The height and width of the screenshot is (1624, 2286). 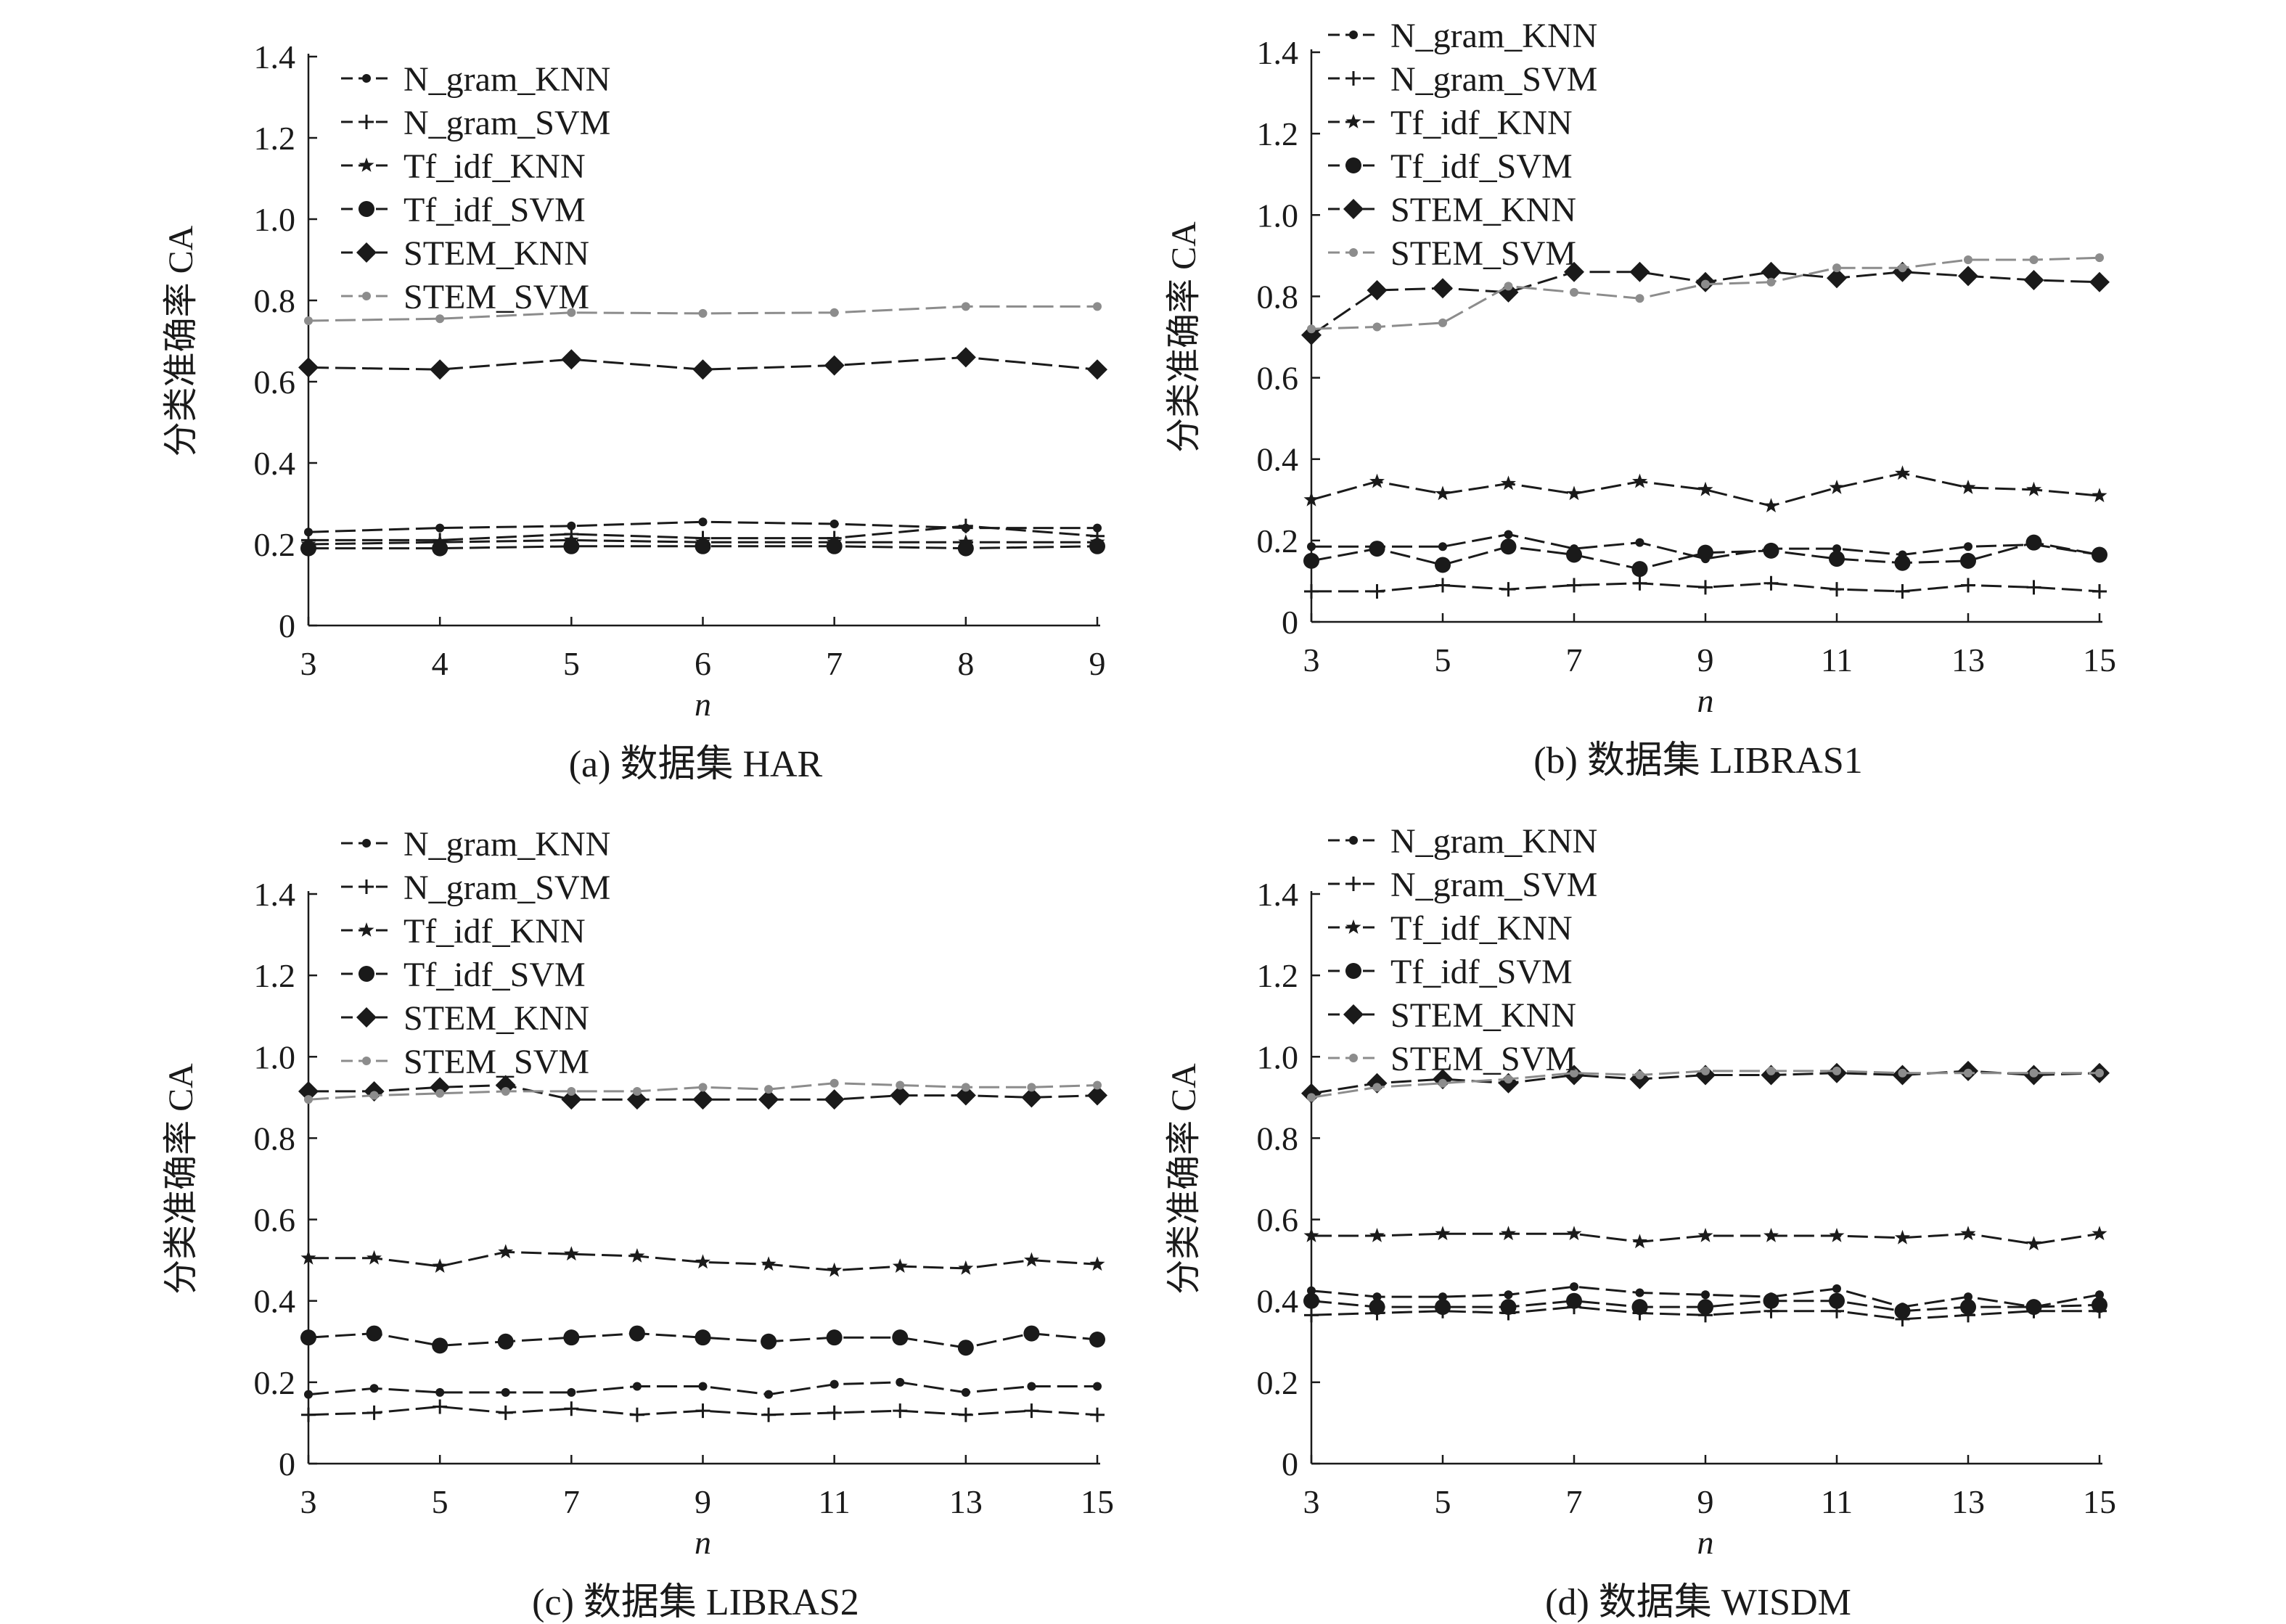 What do you see at coordinates (703, 1410) in the screenshot?
I see `series-n-gram-svm` at bounding box center [703, 1410].